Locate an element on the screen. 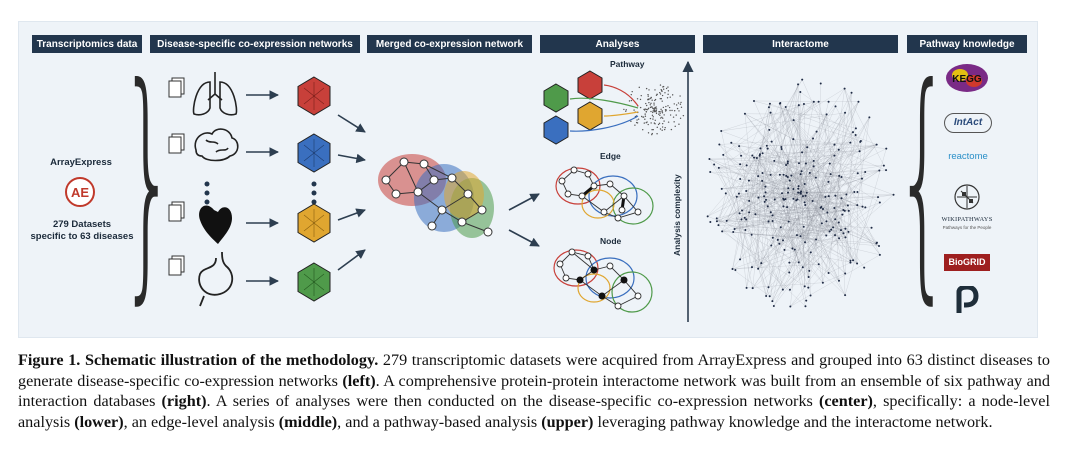 The width and height of the screenshot is (1068, 475). analysis-arrows is located at coordinates (524, 220).